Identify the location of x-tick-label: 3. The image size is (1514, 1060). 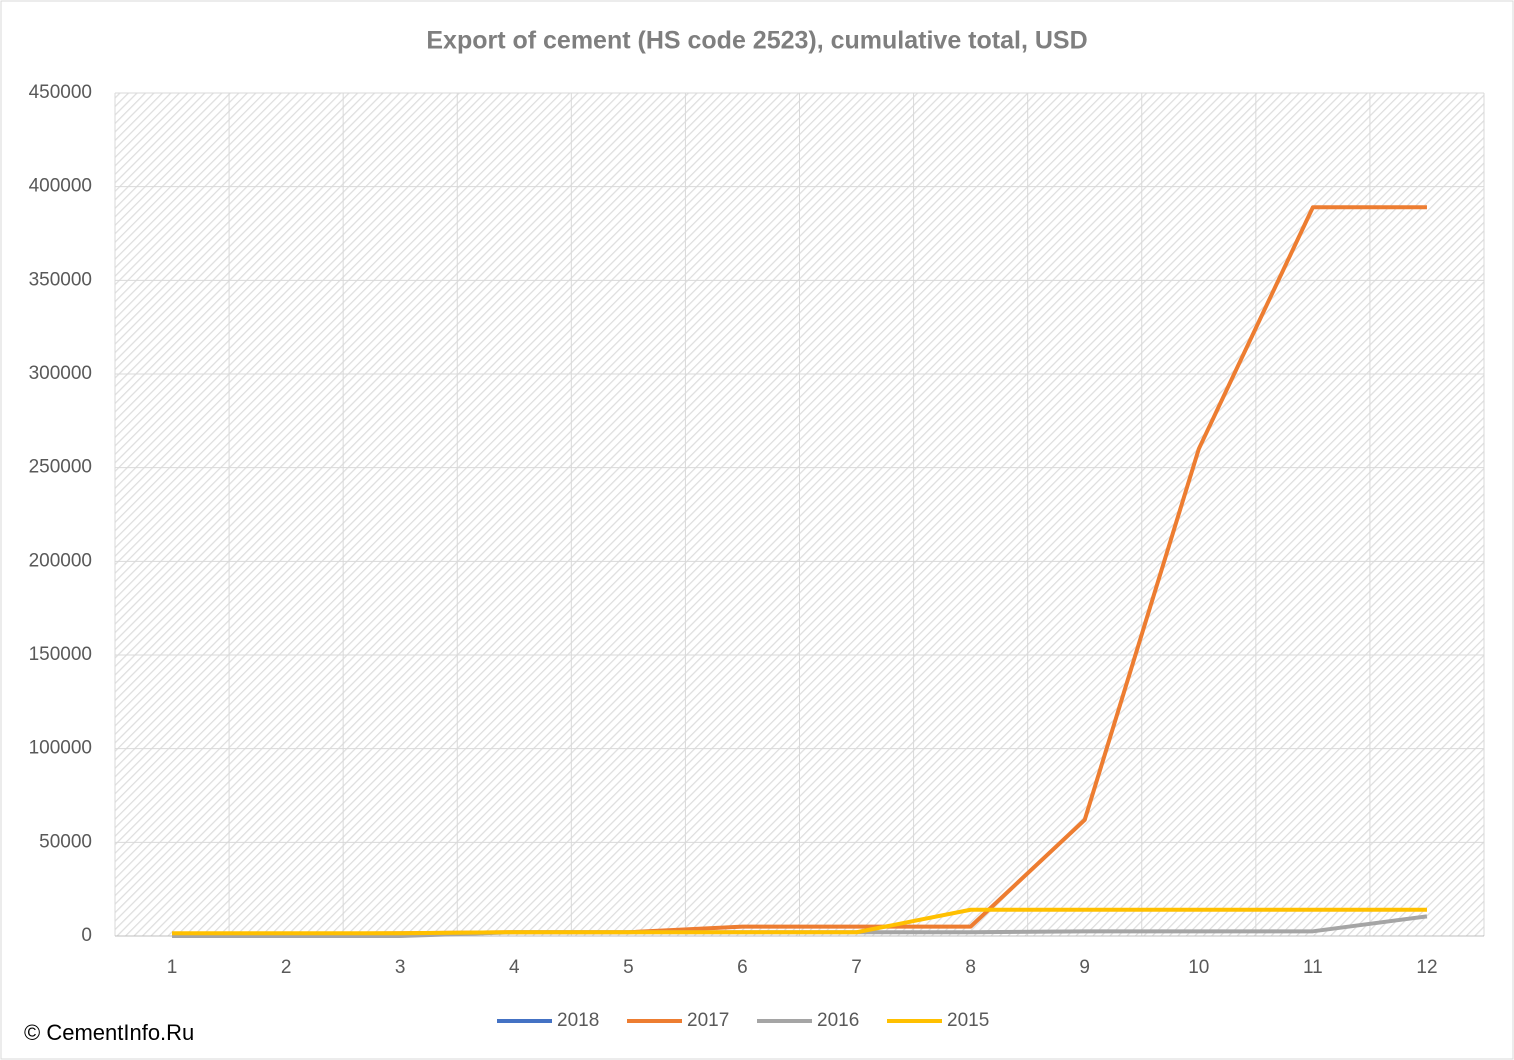
(400, 967).